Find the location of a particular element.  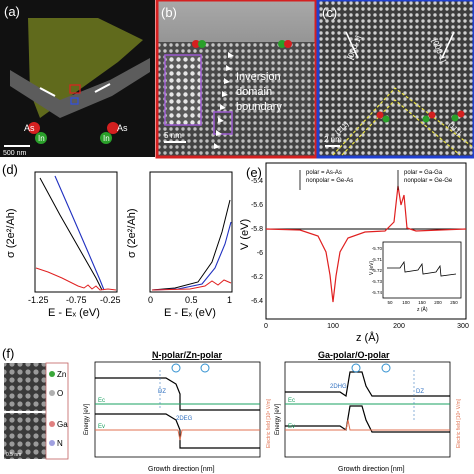

charge-plus-f-left is located at coordinates (176, 368).